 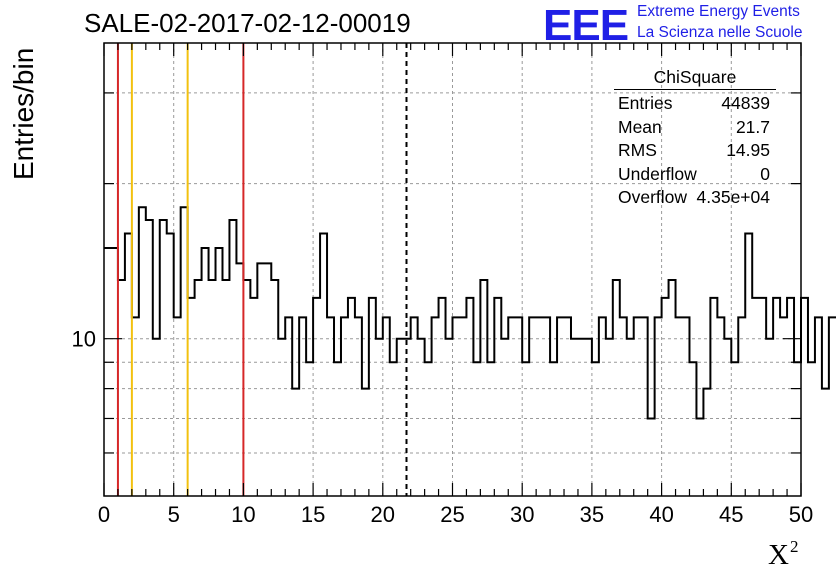 I want to click on x-axis-label-base: X, so click(x=778, y=555).